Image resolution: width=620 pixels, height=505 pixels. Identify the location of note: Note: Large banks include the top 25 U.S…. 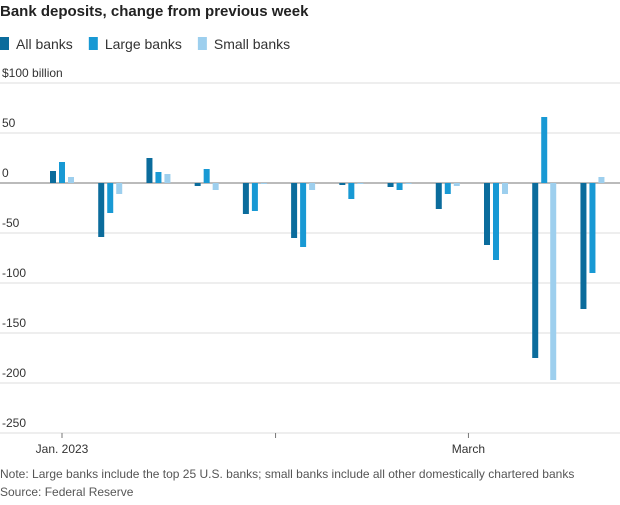
(287, 474).